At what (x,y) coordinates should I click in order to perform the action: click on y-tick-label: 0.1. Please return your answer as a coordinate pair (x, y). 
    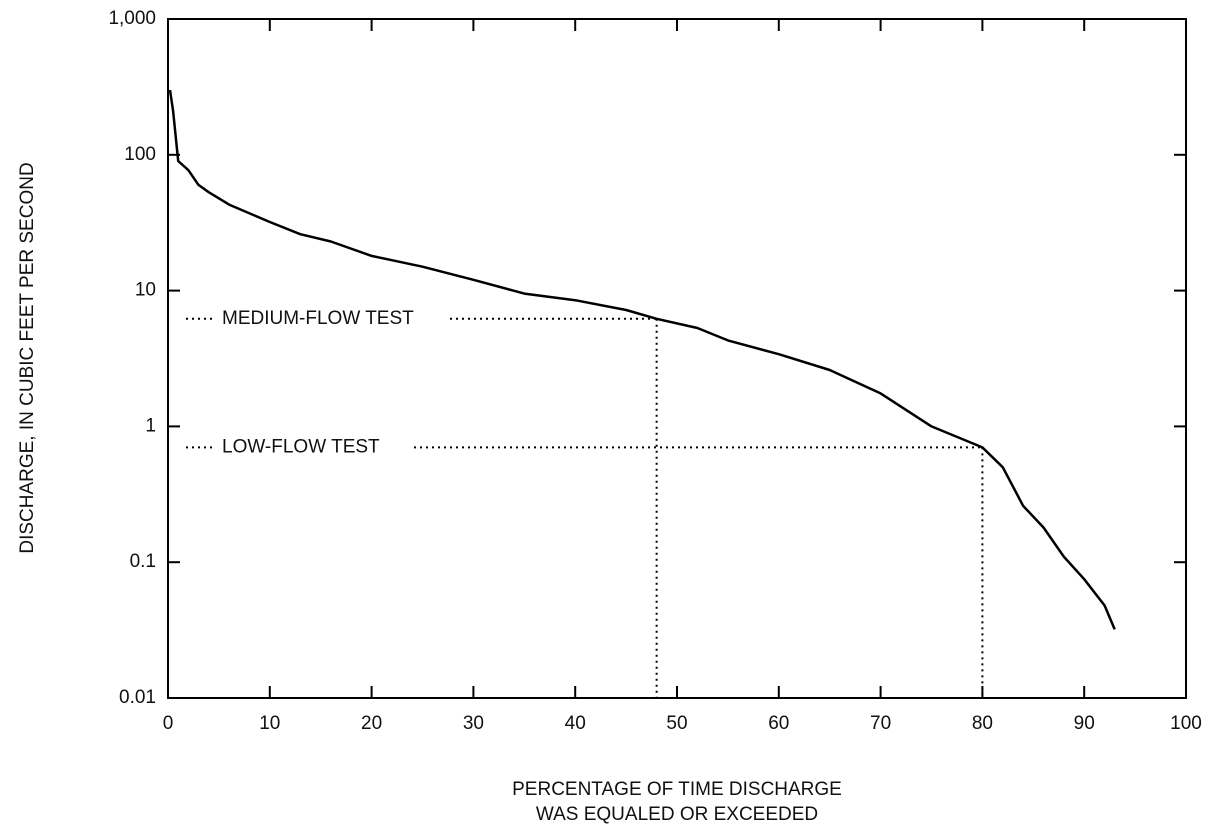
    Looking at the image, I should click on (143, 561).